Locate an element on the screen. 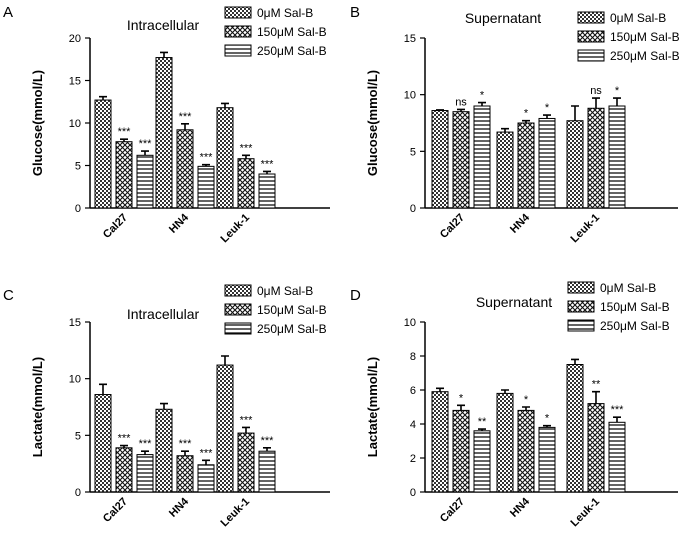 The height and width of the screenshot is (542, 685). y-tick-label: 2 is located at coordinates (413, 459).